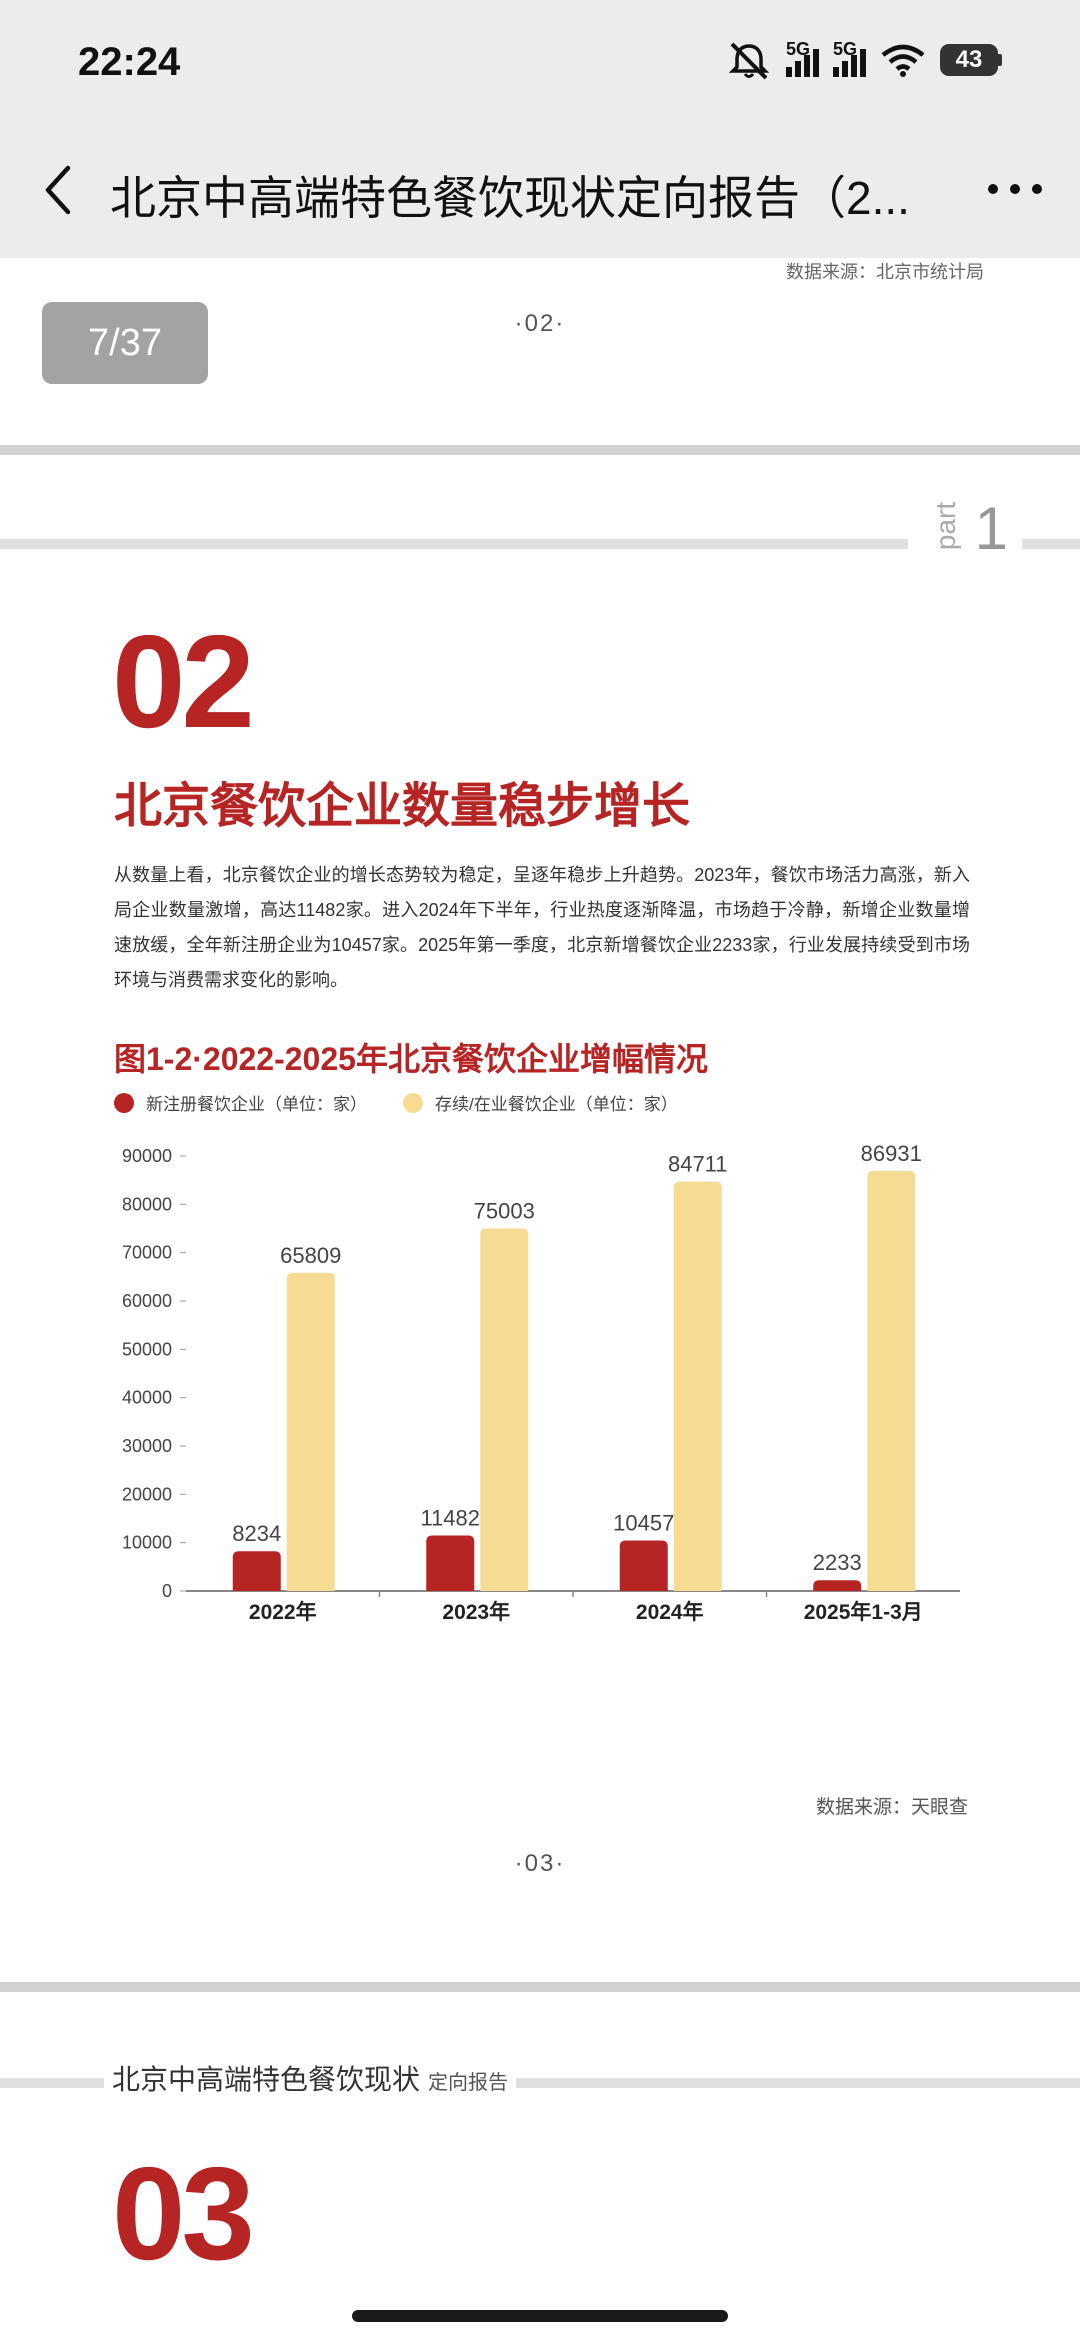  I want to click on back-button, so click(58, 190).